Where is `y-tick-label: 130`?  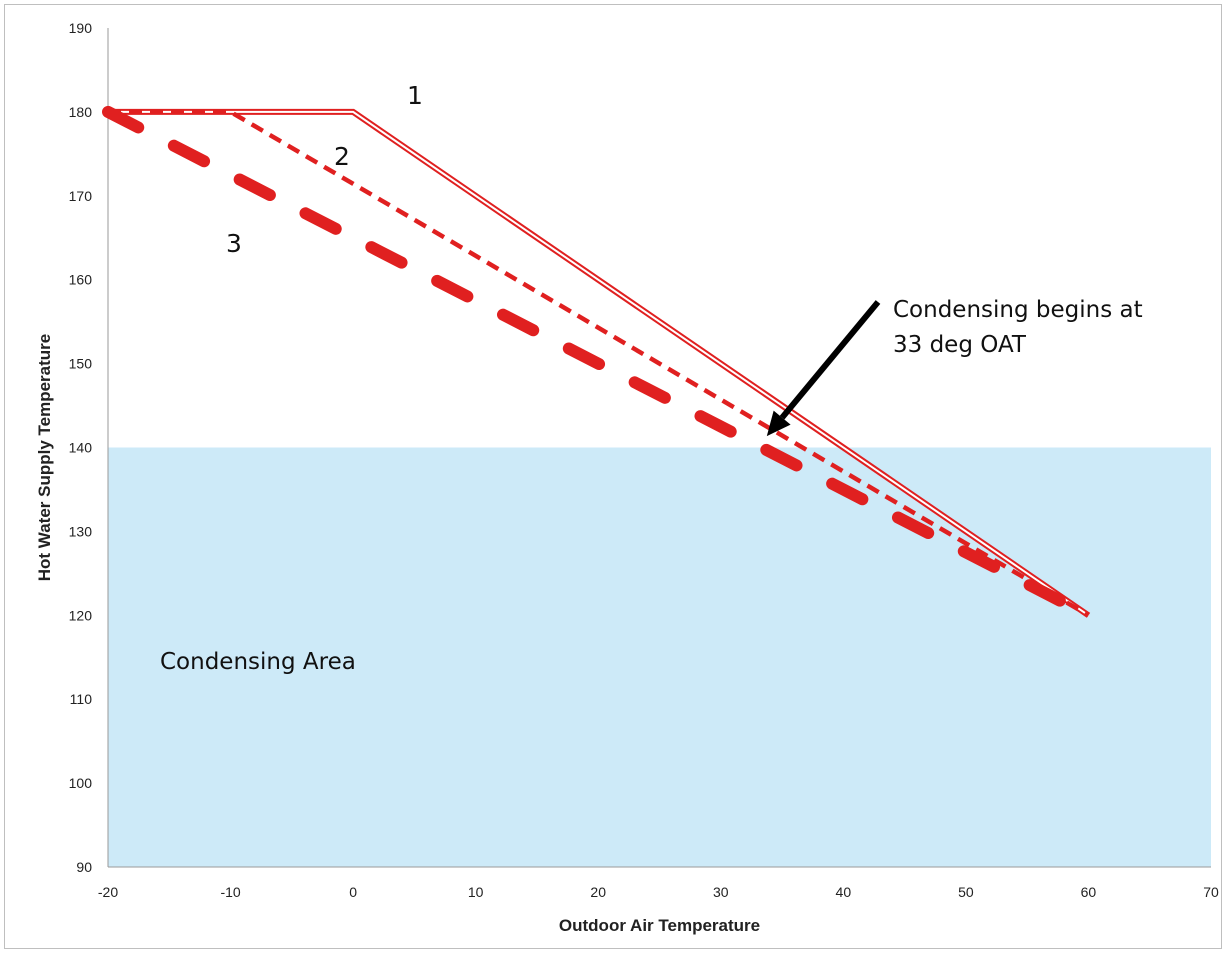 y-tick-label: 130 is located at coordinates (81, 531).